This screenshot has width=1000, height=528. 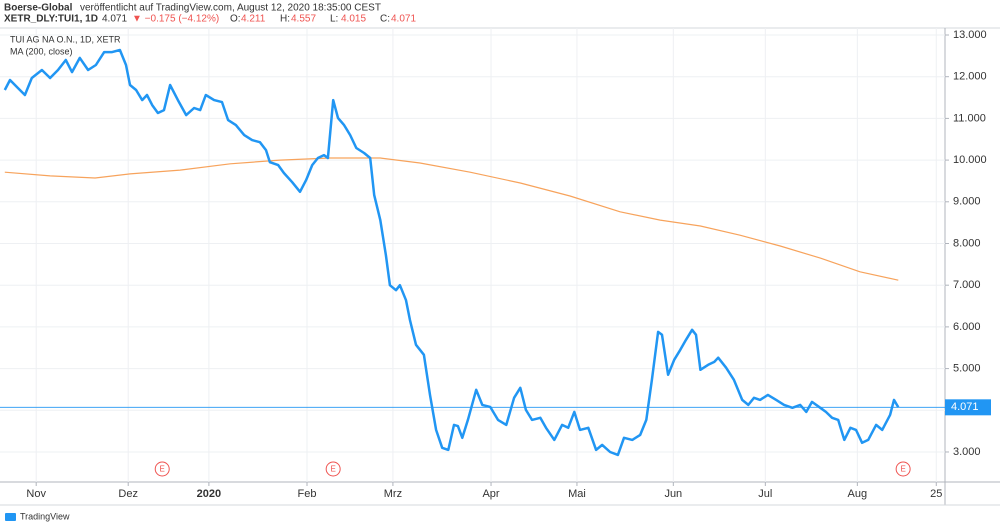 What do you see at coordinates (765, 494) in the screenshot?
I see `x-tick-label: Jul` at bounding box center [765, 494].